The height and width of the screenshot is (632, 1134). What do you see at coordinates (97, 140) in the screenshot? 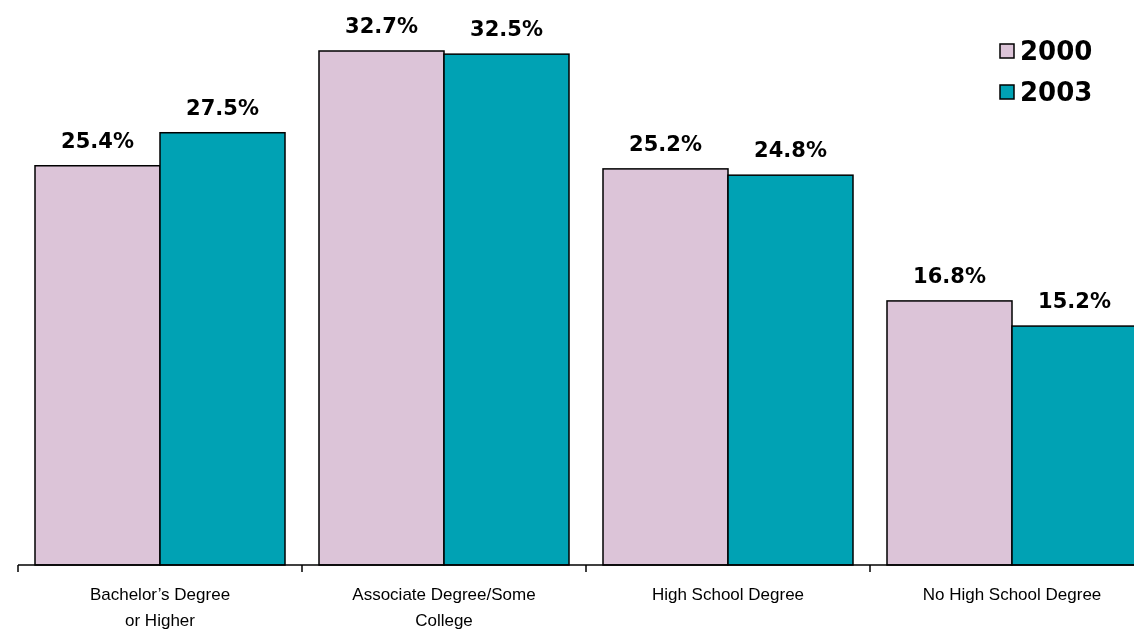
I see `data-label: 25.4%` at bounding box center [97, 140].